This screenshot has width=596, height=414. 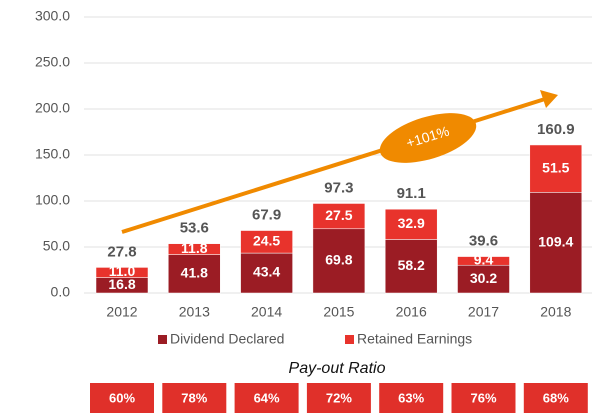 I want to click on y-tick-label: 300.0, so click(x=52, y=16).